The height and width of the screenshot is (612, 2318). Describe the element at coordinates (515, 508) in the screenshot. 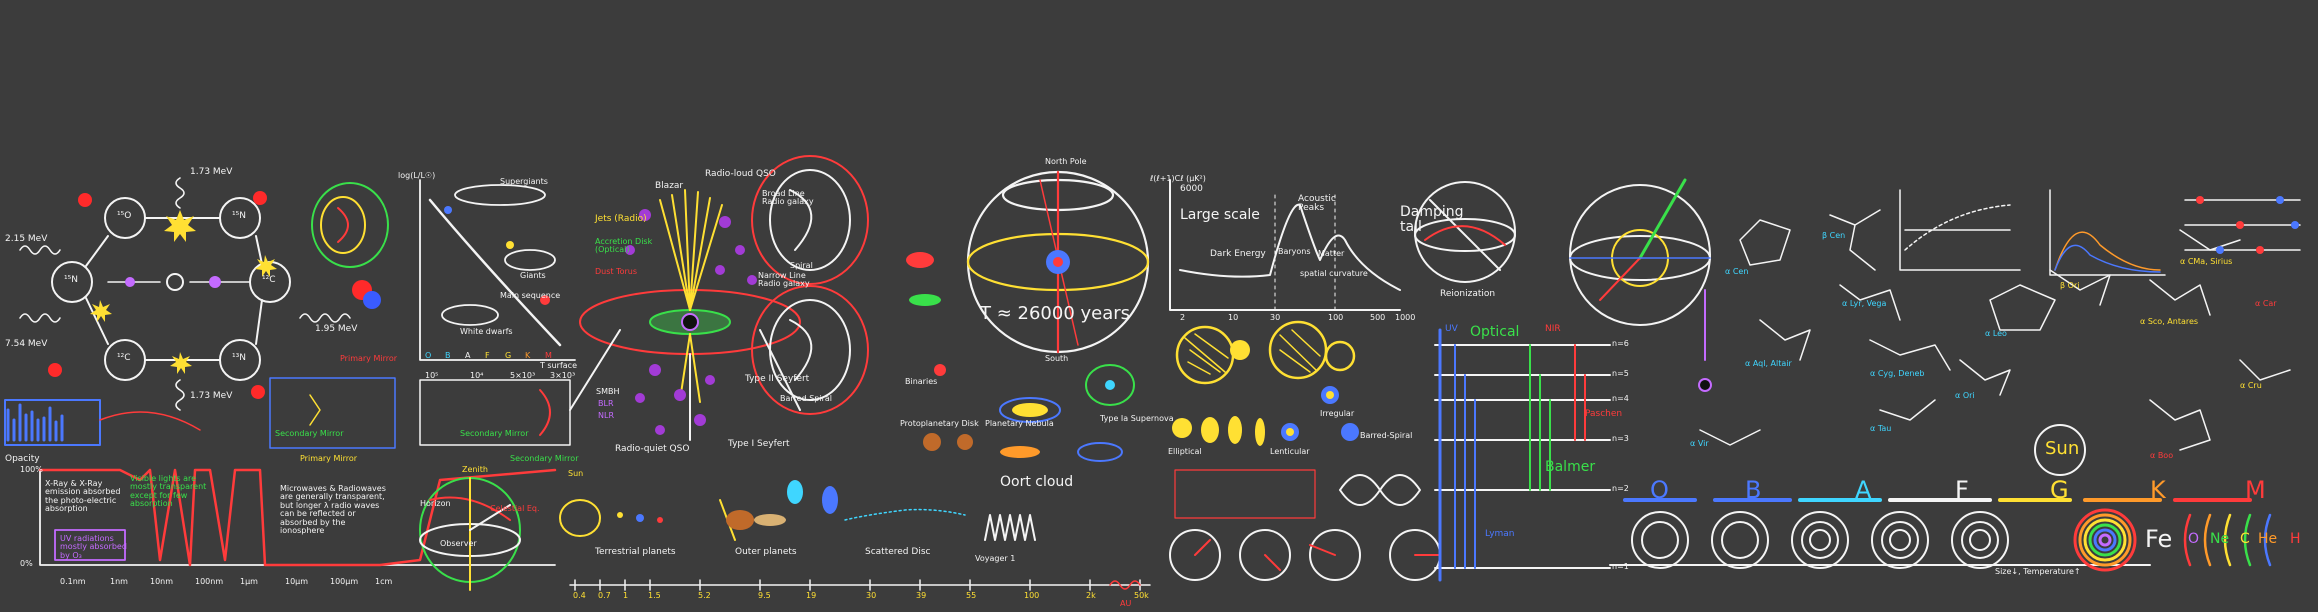

I see `sky-celestial-eq: Celestial Eq.` at that location.